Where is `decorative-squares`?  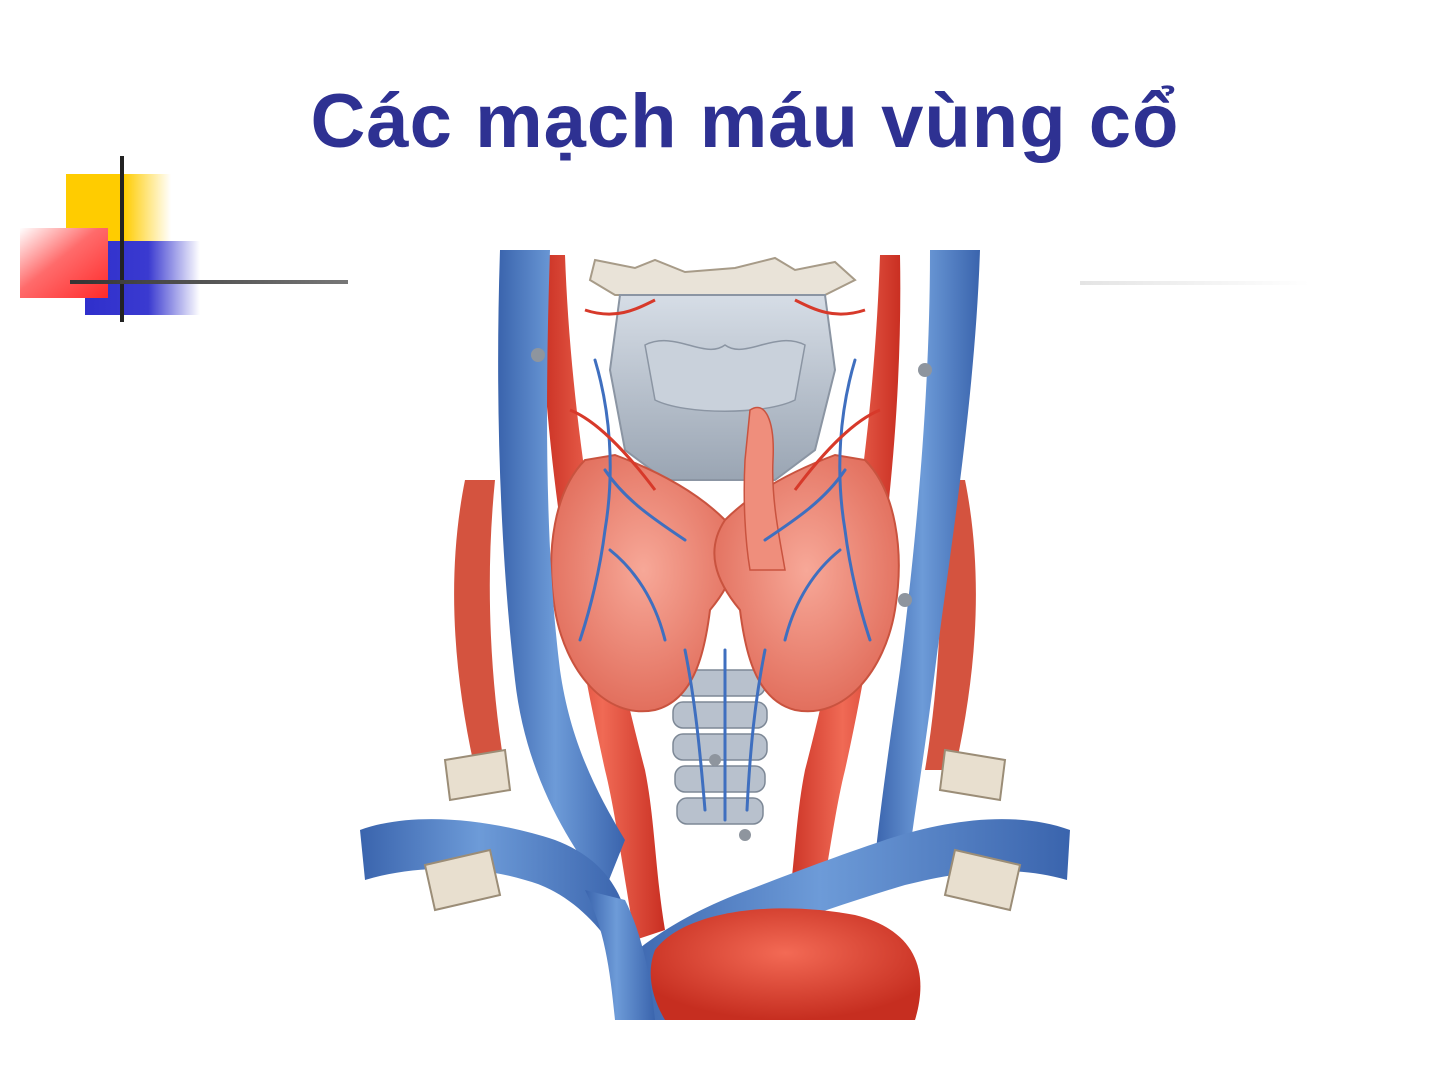 decorative-squares is located at coordinates (180, 240).